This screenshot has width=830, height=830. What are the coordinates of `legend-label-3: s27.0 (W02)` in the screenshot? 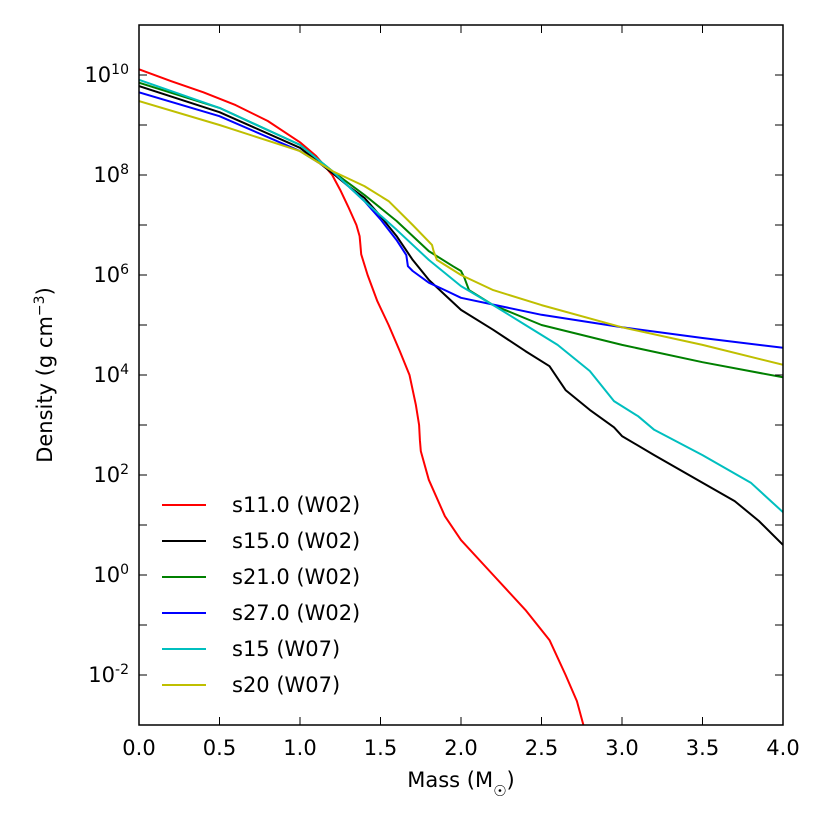 It's located at (296, 613).